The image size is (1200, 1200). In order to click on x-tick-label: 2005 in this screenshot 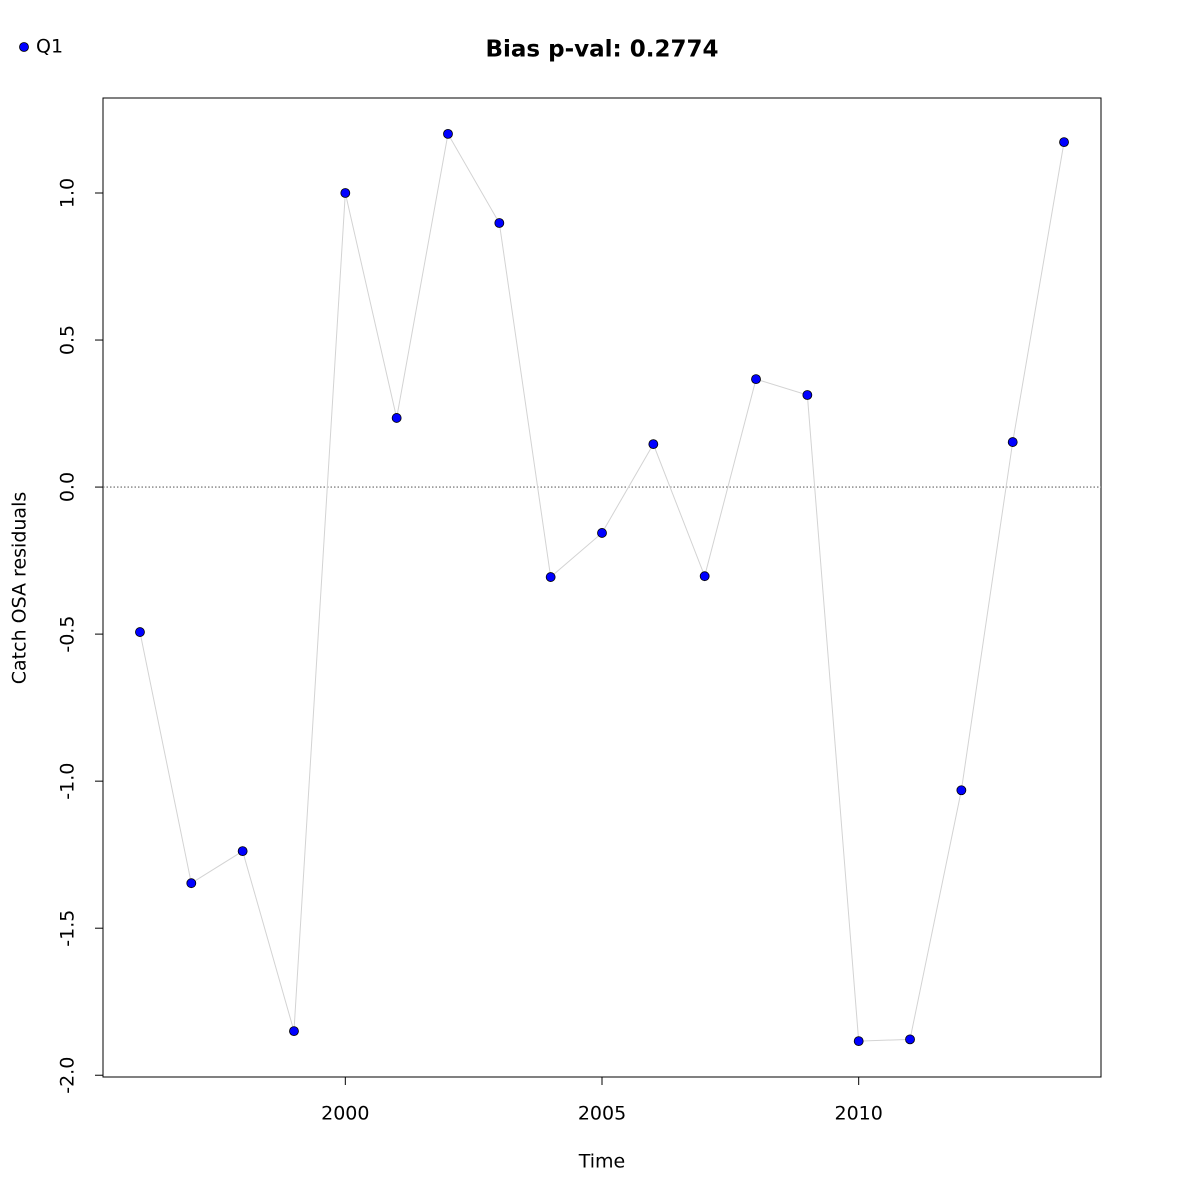, I will do `click(602, 1114)`.